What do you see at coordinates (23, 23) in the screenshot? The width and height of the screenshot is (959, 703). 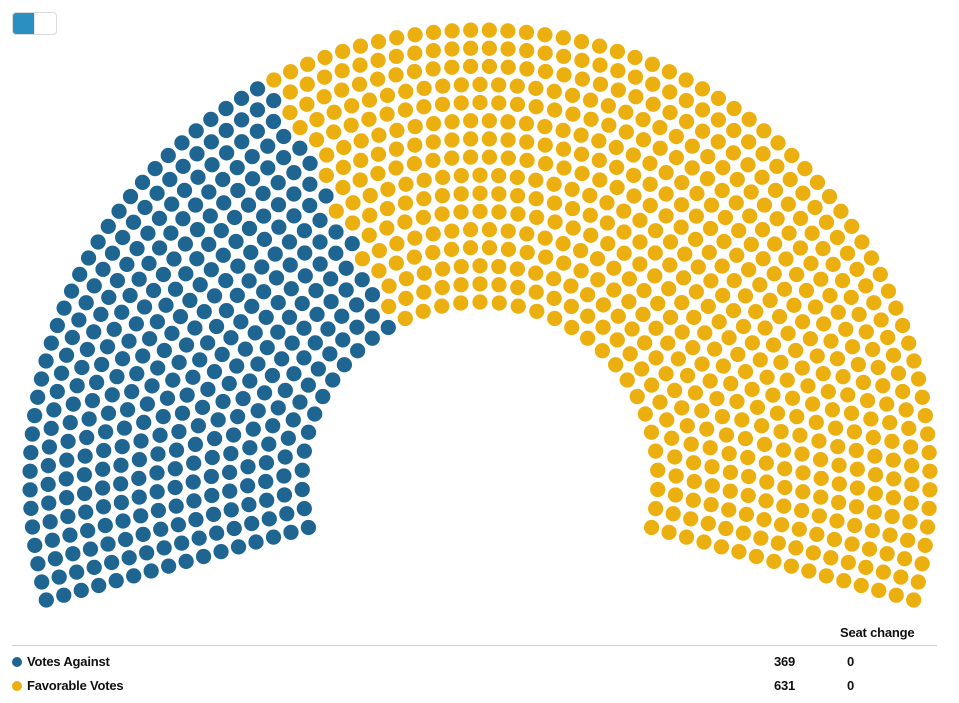 I see `view-toggle-option-parliament` at bounding box center [23, 23].